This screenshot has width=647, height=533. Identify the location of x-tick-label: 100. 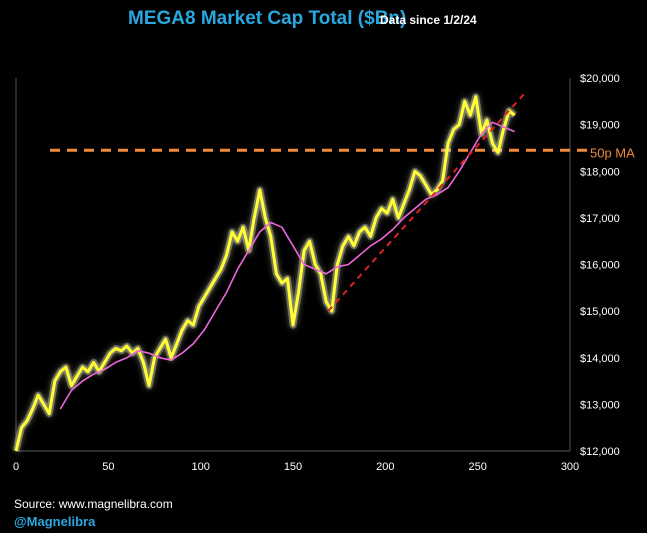
(200, 467).